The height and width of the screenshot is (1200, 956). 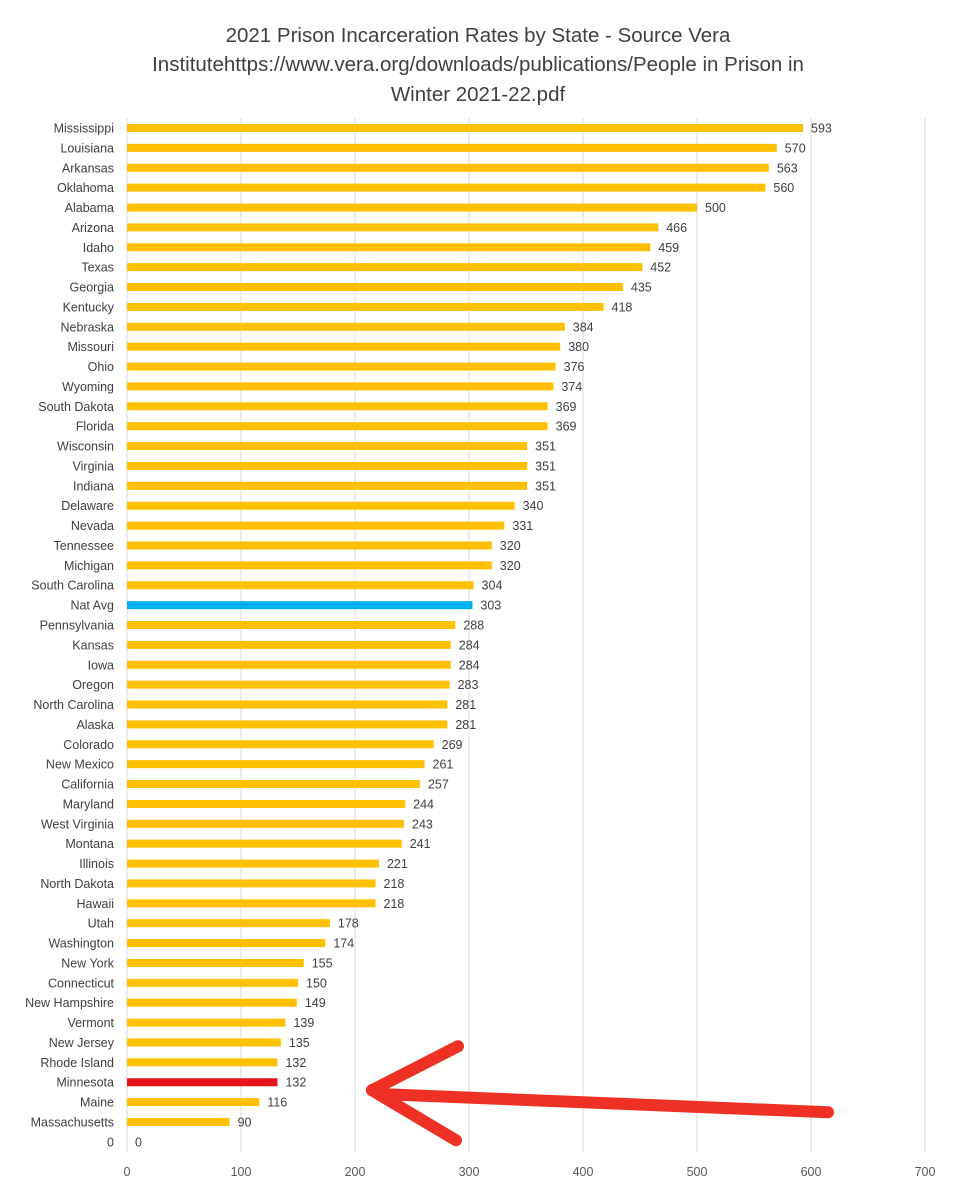 What do you see at coordinates (228, 923) in the screenshot?
I see `bar-utah` at bounding box center [228, 923].